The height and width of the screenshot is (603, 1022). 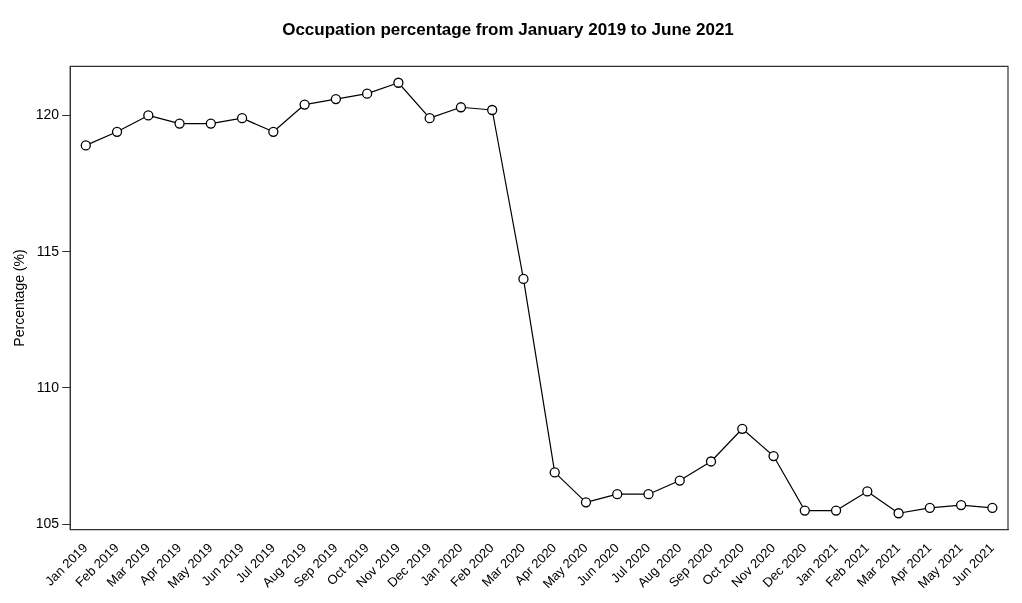 I want to click on y-tick-label: 105, so click(x=47, y=523).